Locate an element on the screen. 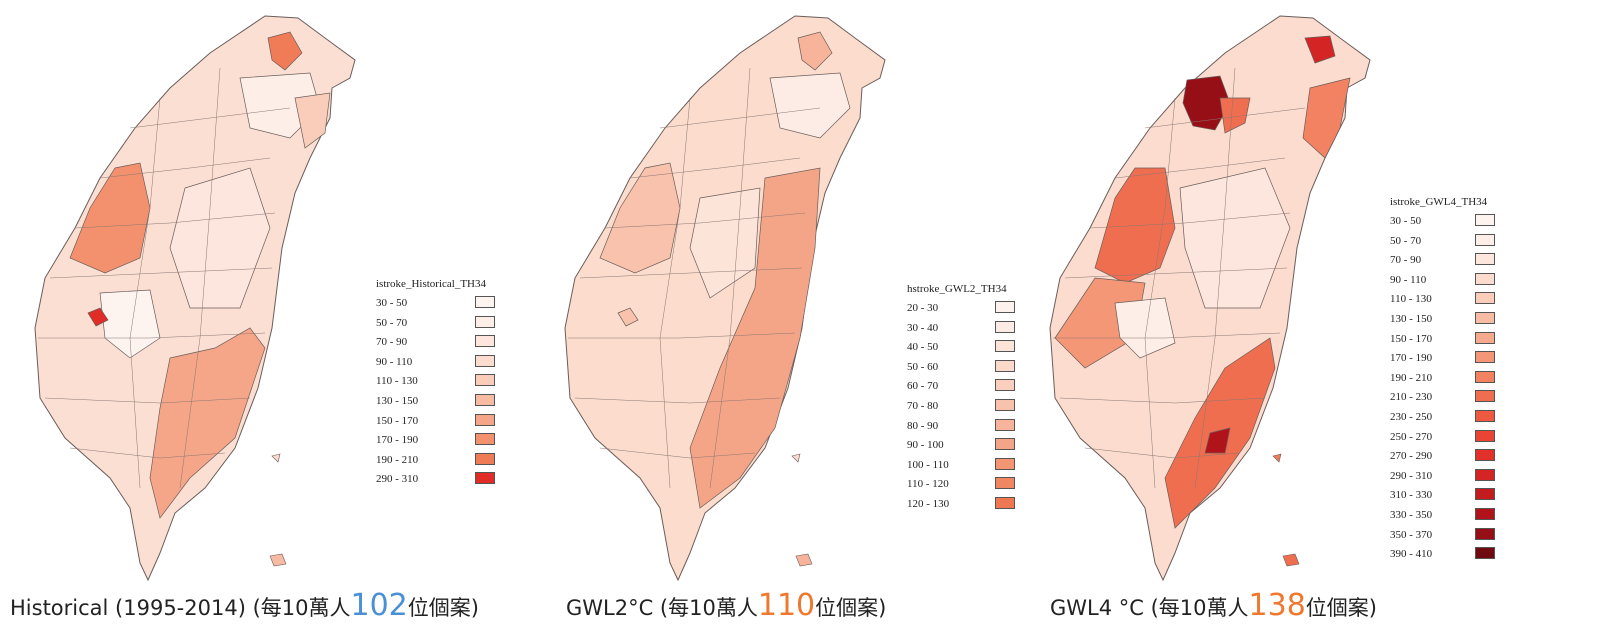  legend-item-label: 150 - 170 is located at coordinates (1411, 338).